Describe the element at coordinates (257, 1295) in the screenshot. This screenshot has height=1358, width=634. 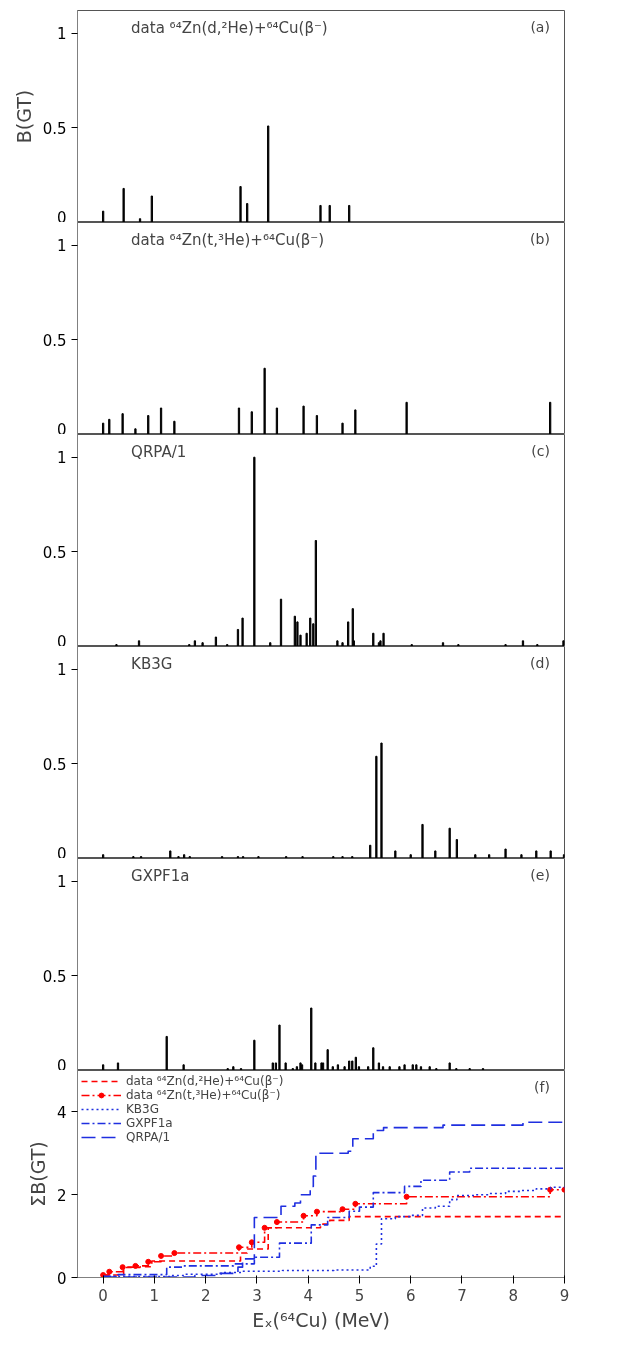
I see `x-tick-label: 3` at that location.